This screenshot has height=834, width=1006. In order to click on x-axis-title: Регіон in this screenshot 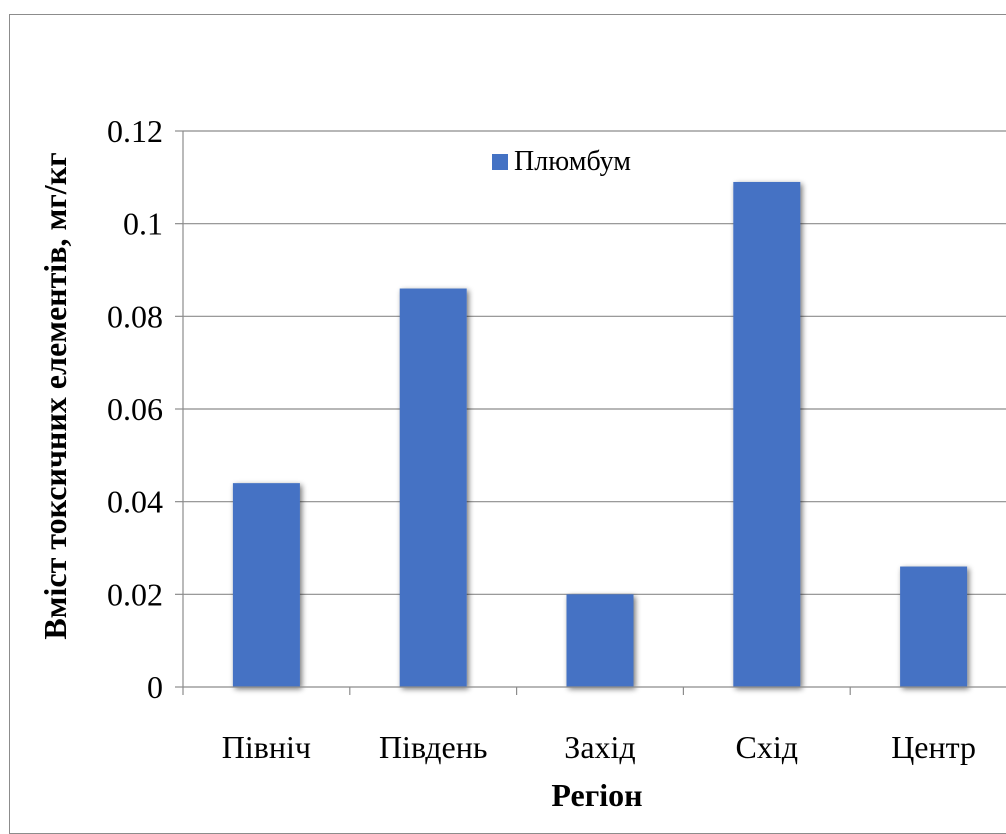, I will do `click(596, 795)`.